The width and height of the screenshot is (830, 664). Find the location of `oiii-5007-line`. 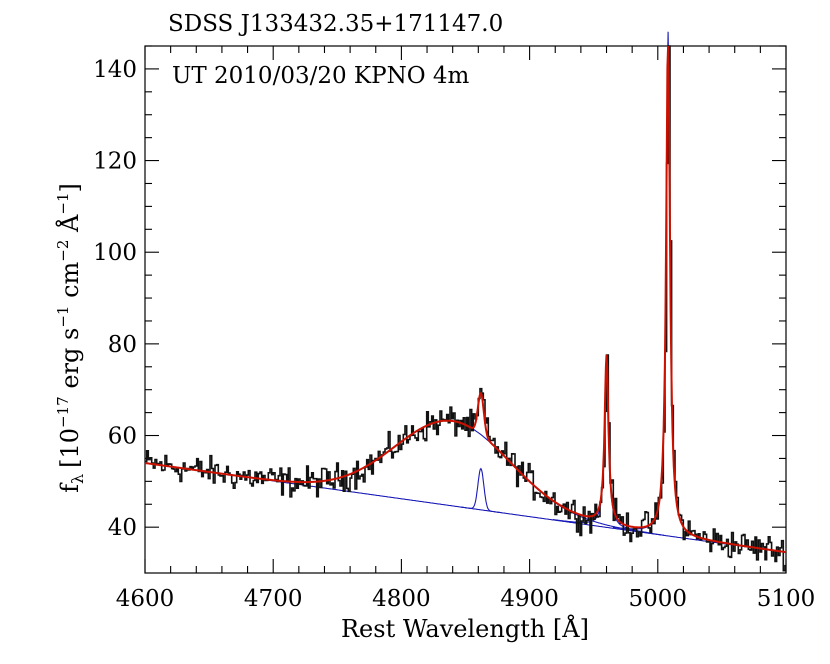

oiii-5007-line is located at coordinates (657, 285).